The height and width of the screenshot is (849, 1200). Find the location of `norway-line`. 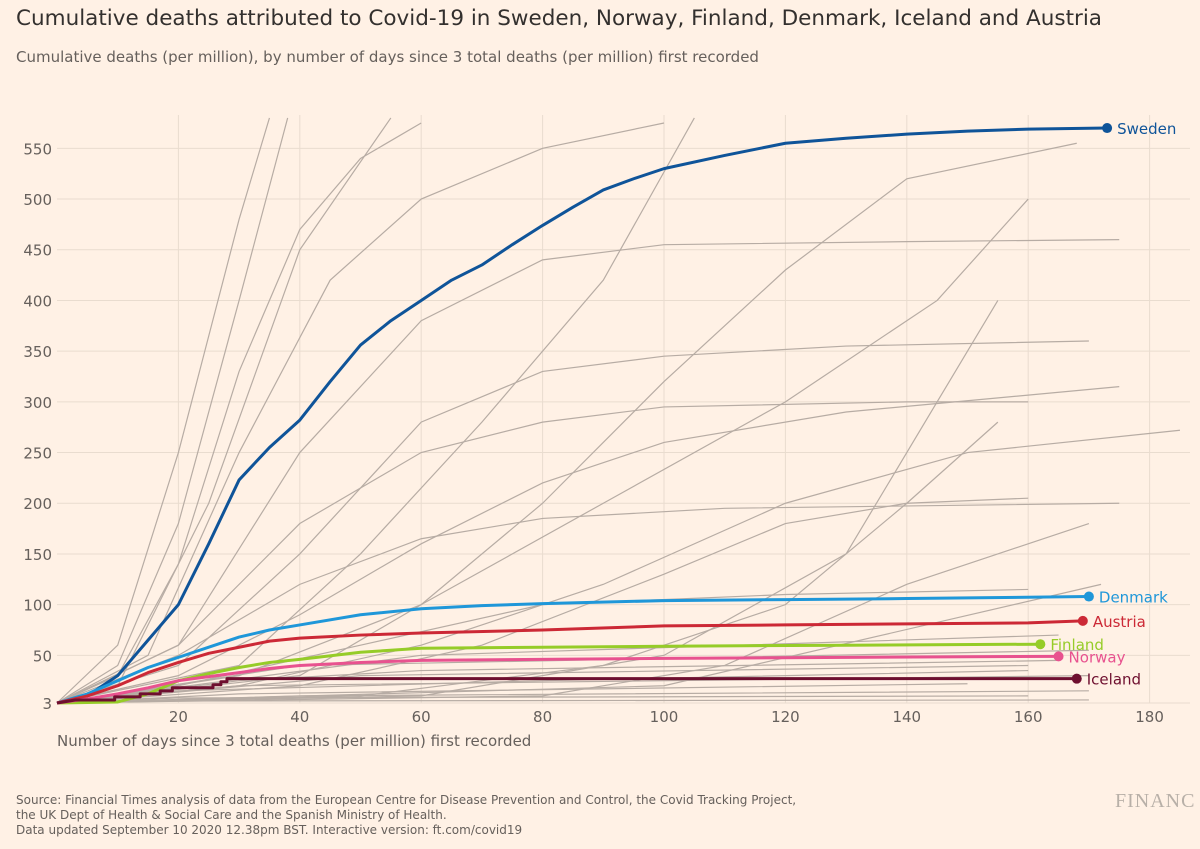

norway-line is located at coordinates (557, 679).